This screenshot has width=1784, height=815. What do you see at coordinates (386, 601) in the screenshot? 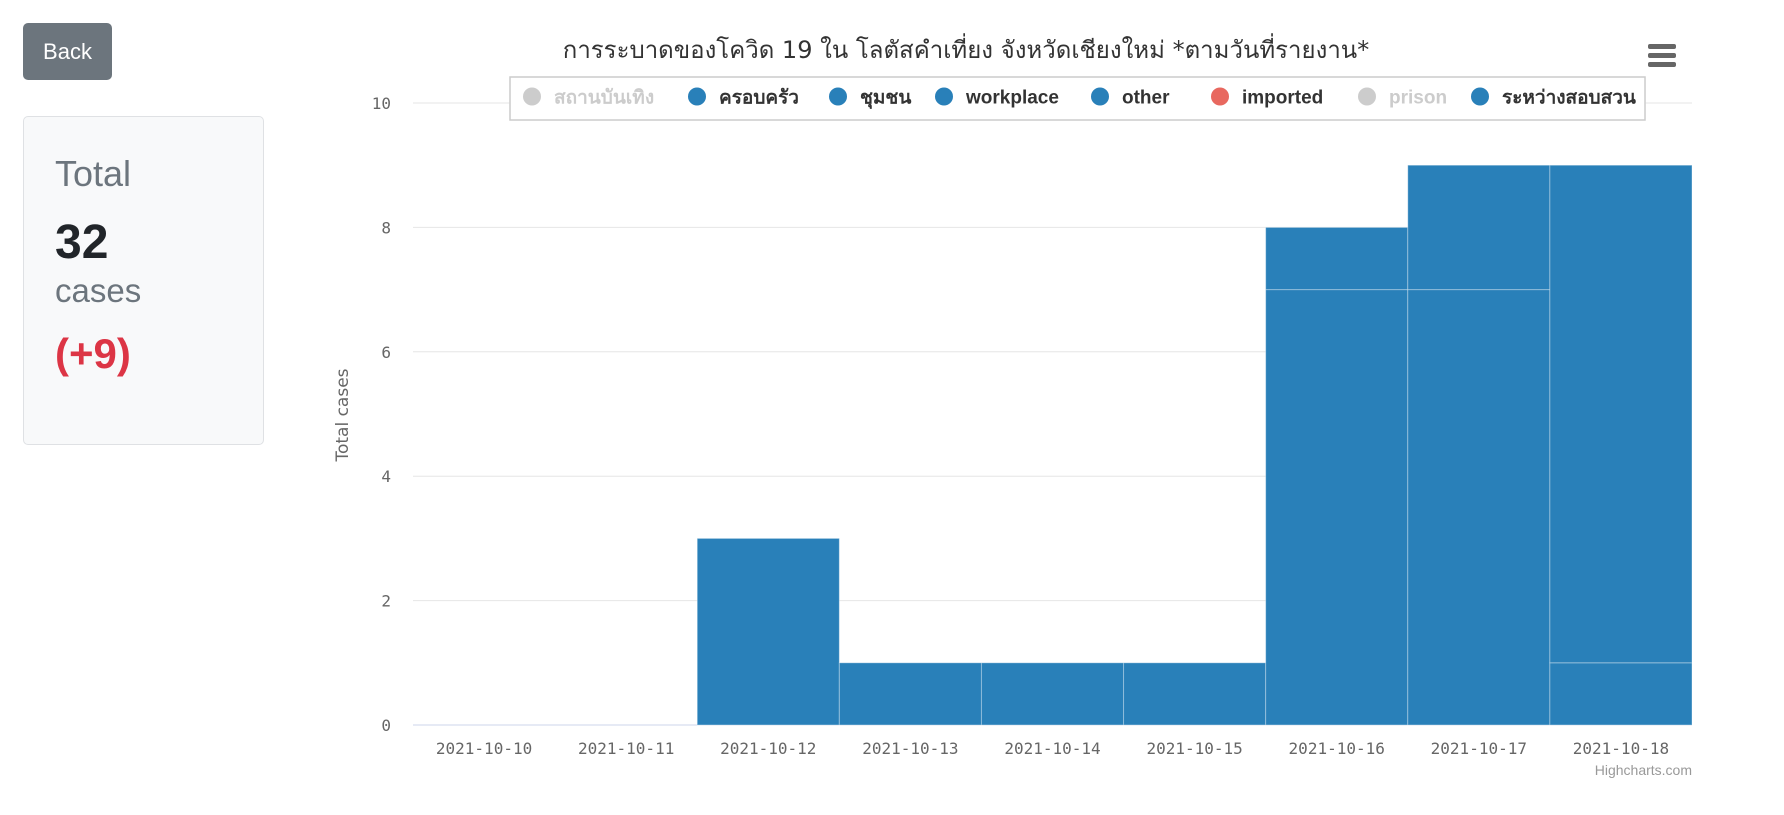
I see `y-tick-label: 2` at bounding box center [386, 601].